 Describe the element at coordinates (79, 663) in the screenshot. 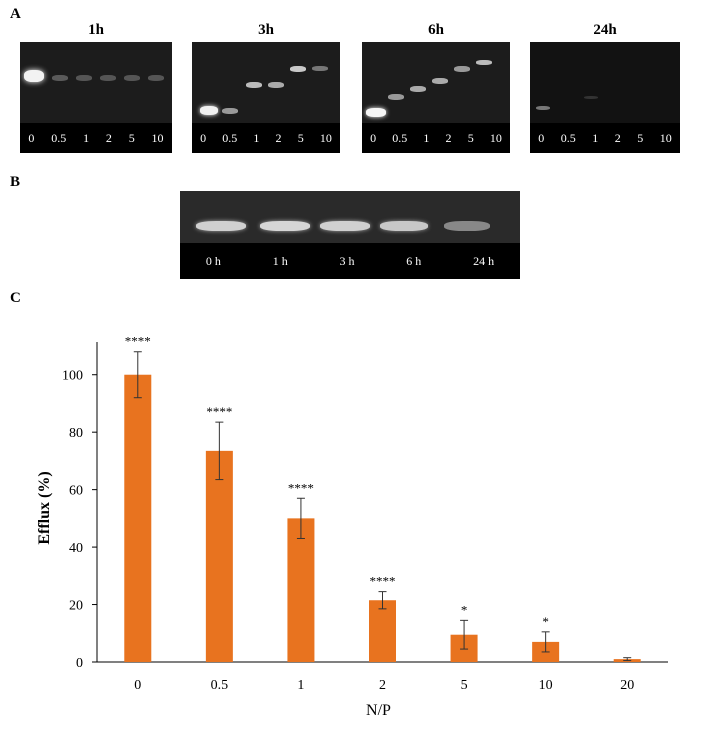

I see `y-tick-label: 0` at that location.